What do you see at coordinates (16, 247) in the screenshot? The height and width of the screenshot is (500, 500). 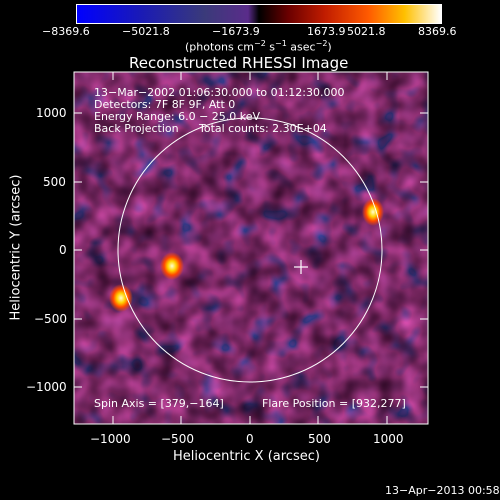 I see `y-axis-label: Heliocentric Y (arcsec)` at bounding box center [16, 247].